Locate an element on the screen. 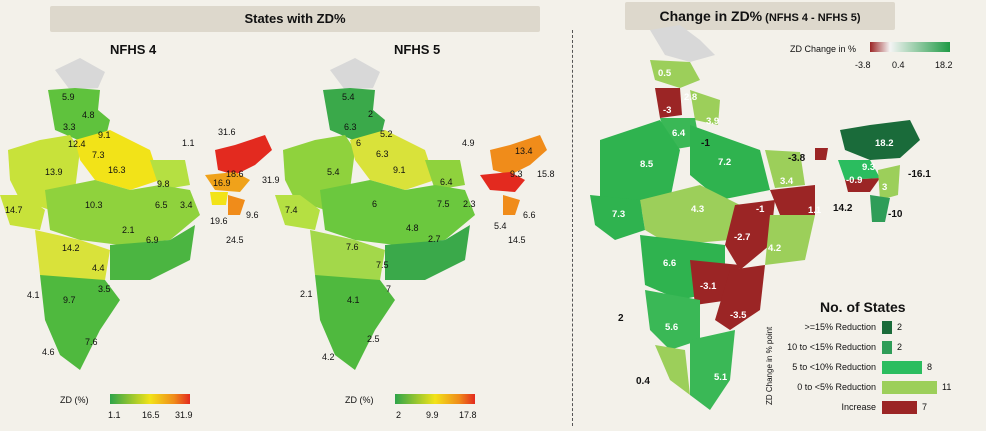 This screenshot has width=986, height=431. nfhs5-region-gujarat is located at coordinates (297, 212).